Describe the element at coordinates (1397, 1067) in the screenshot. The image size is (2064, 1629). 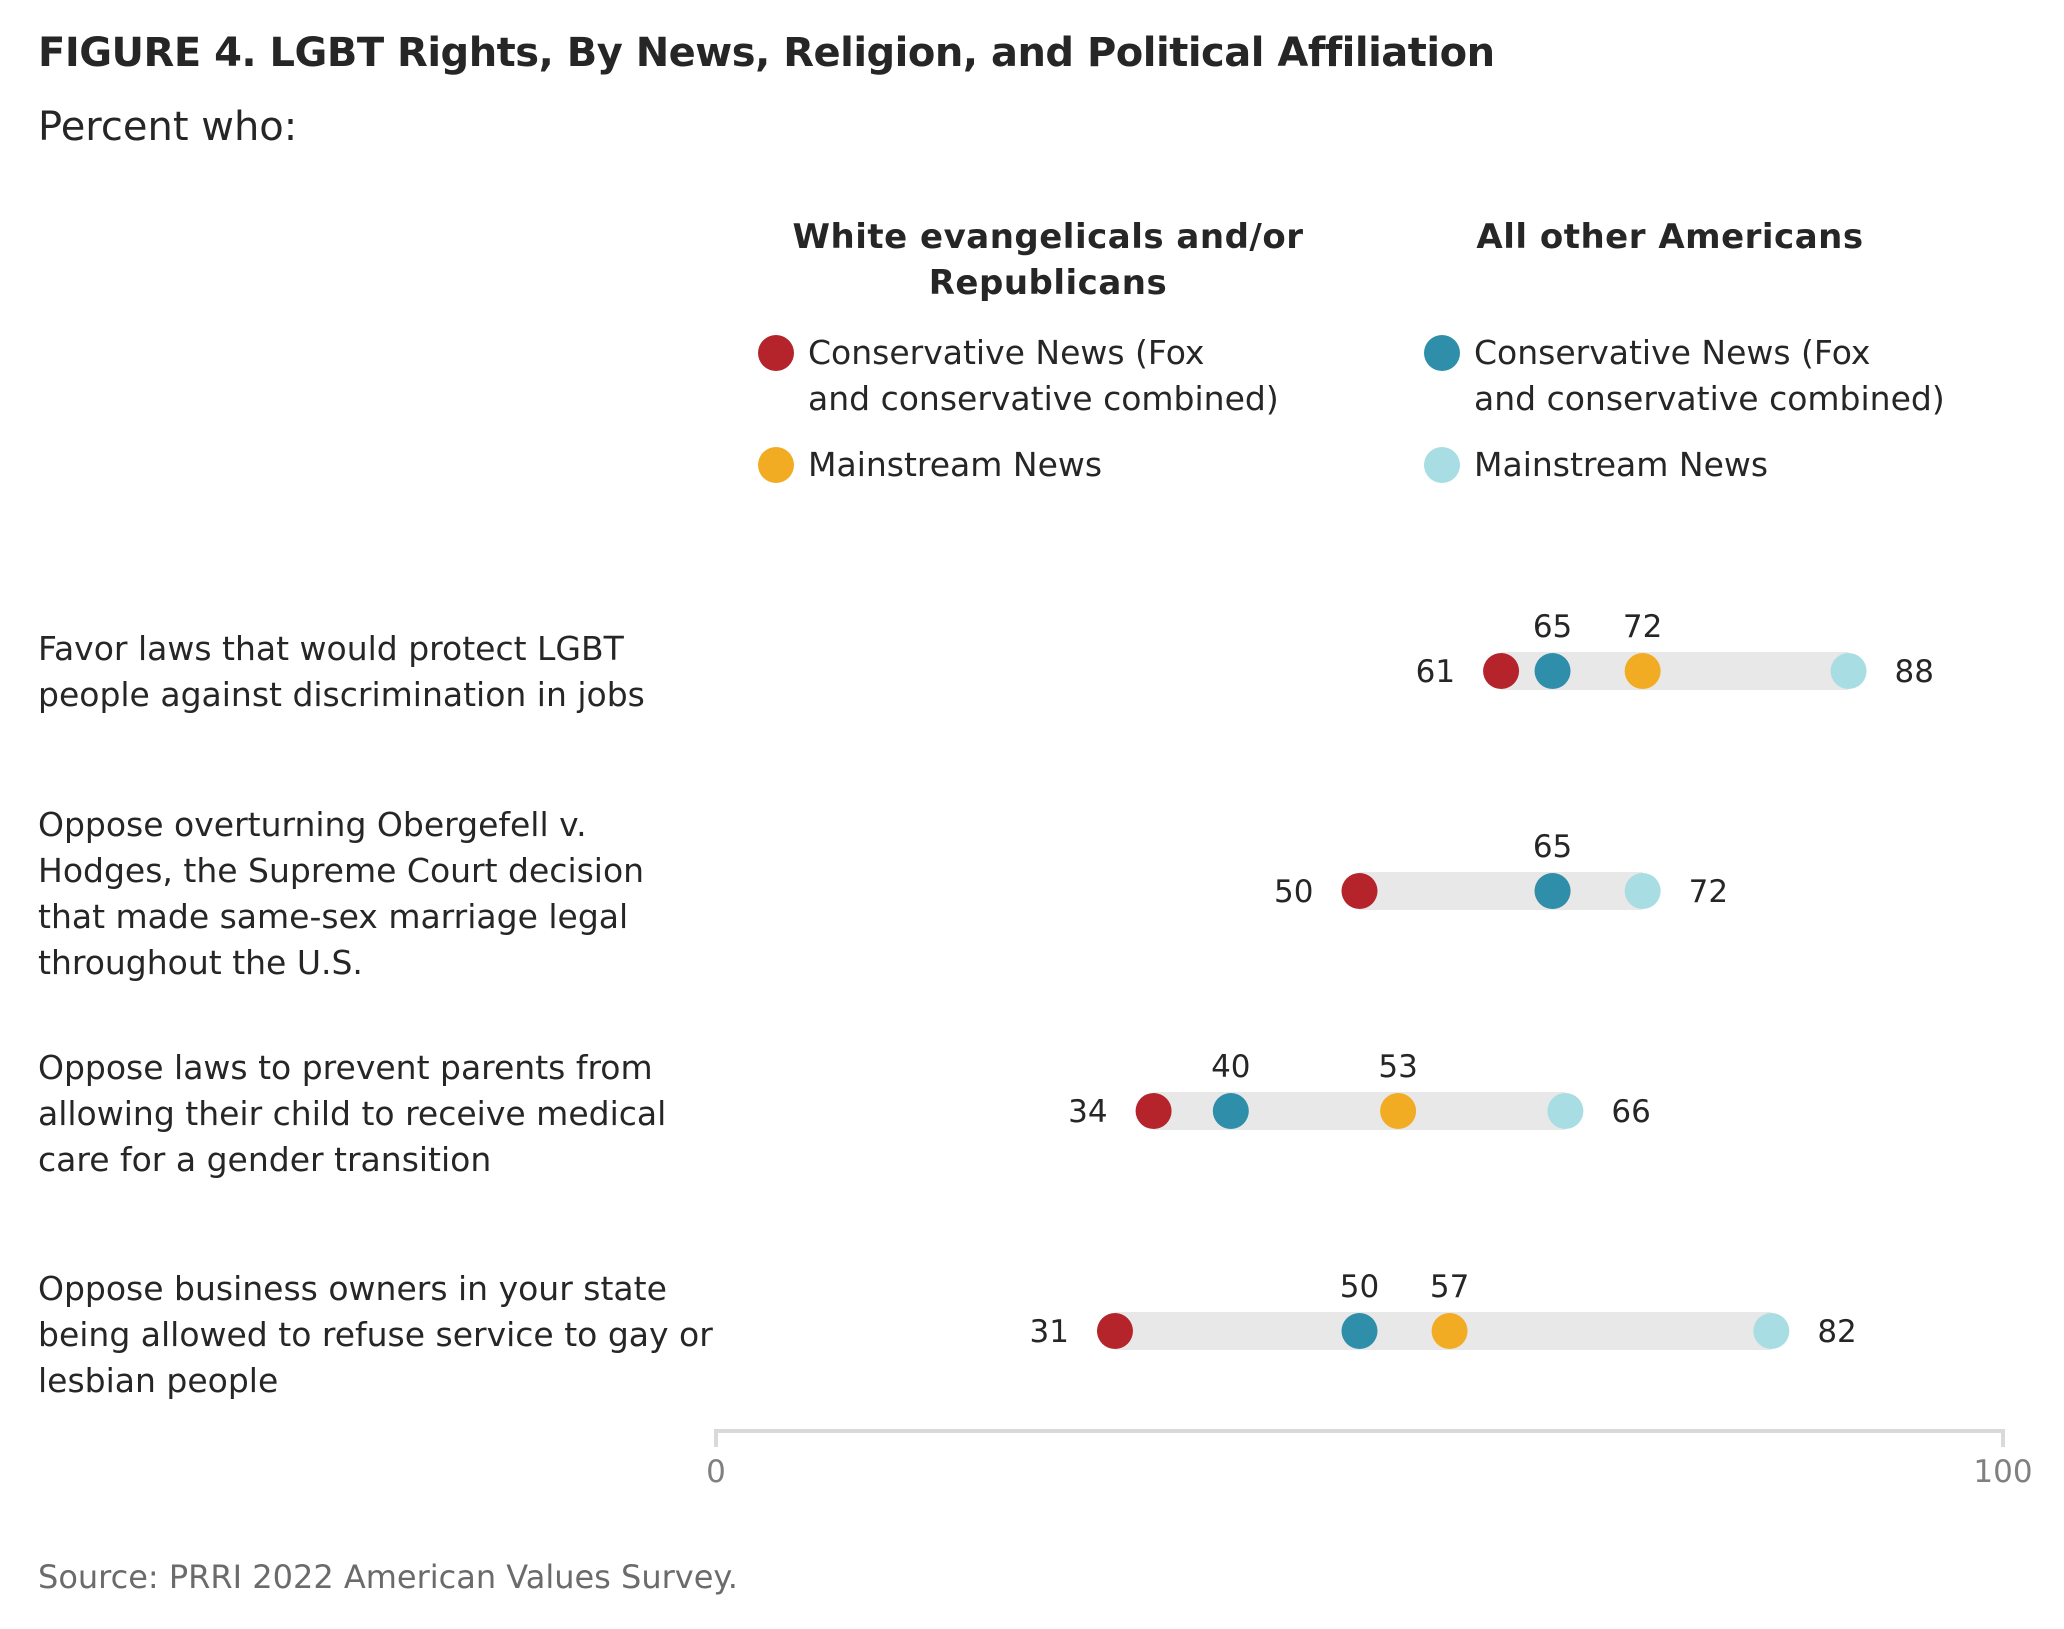
I see `data-label: 53` at that location.